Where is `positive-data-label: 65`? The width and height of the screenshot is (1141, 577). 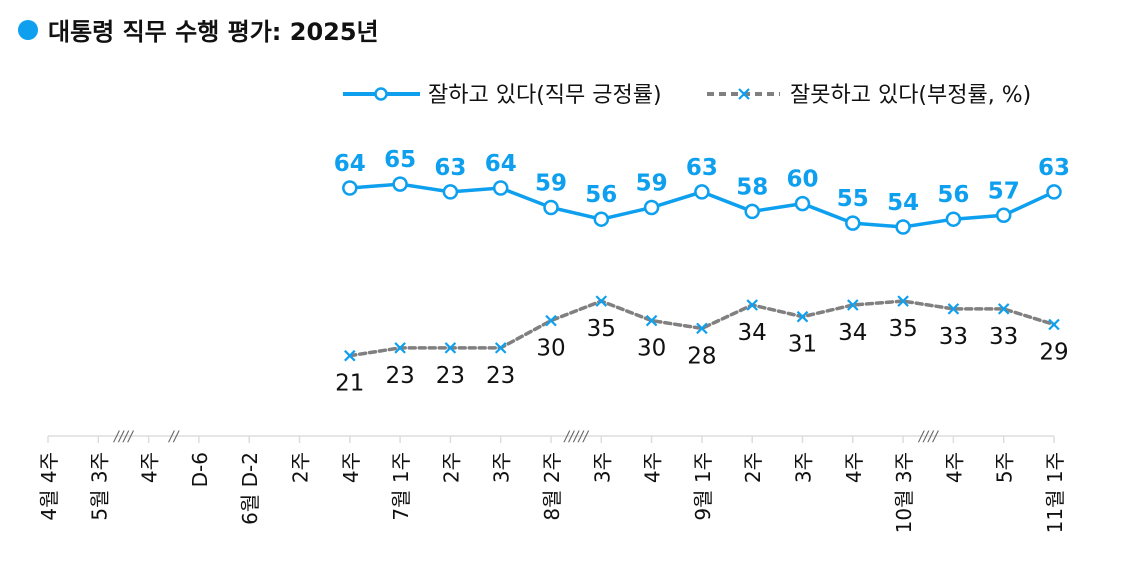 positive-data-label: 65 is located at coordinates (400, 160).